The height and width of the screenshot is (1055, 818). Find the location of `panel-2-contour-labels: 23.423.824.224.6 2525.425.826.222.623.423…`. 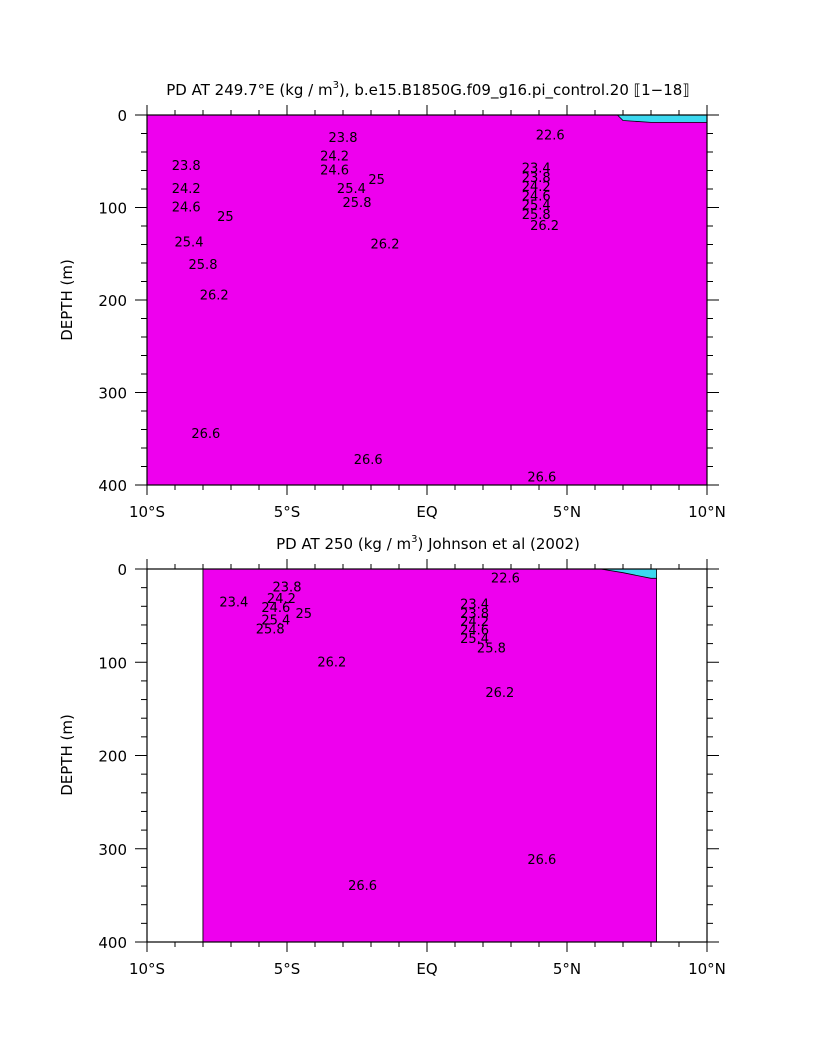

panel-2-contour-labels: 23.423.824.224.6 2525.425.826.222.623.423… is located at coordinates (387, 732).